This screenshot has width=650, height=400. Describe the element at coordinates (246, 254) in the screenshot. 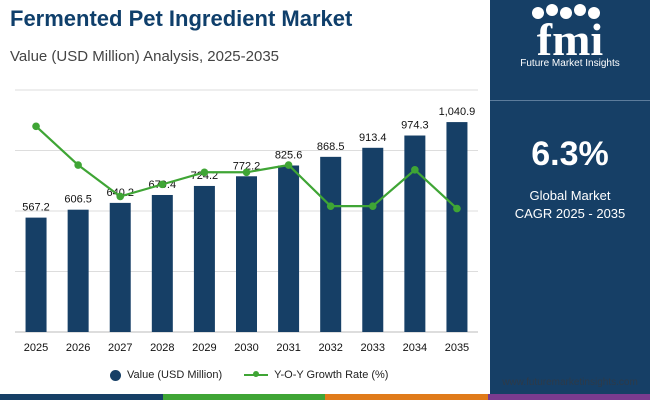

I see `bar-2030` at that location.